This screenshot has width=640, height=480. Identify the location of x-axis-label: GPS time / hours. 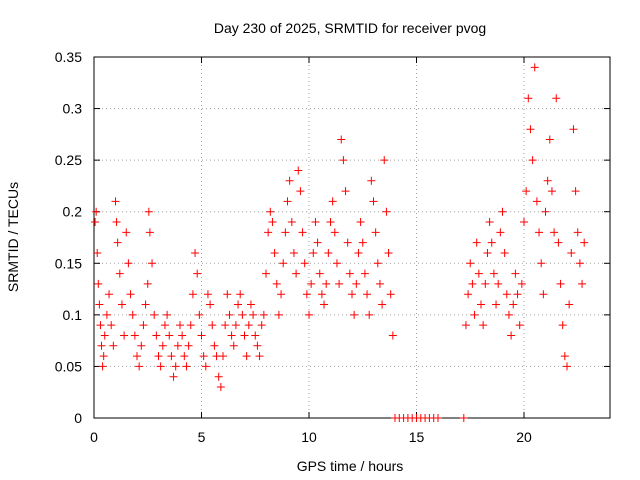
(350, 466).